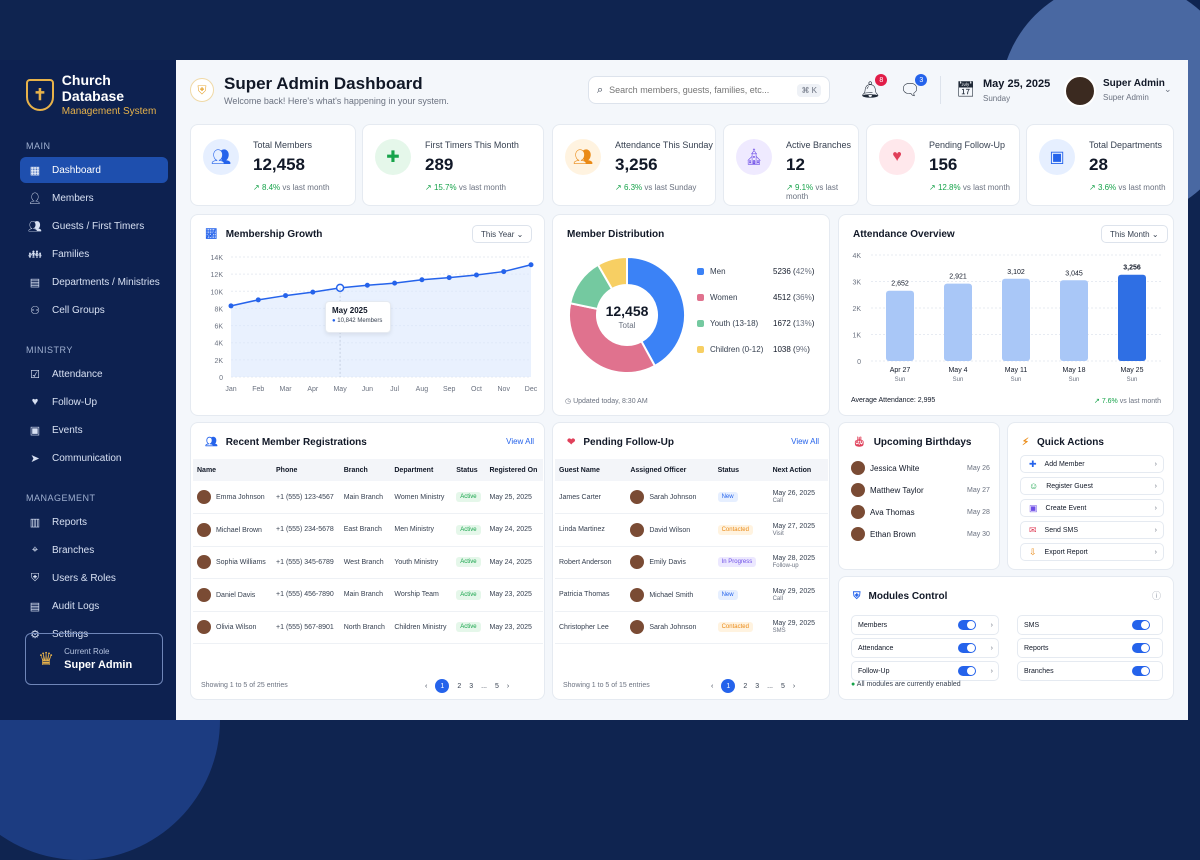 This screenshot has width=1200, height=860. What do you see at coordinates (1074, 380) in the screenshot?
I see `x-tick-sublabel: Sun` at bounding box center [1074, 380].